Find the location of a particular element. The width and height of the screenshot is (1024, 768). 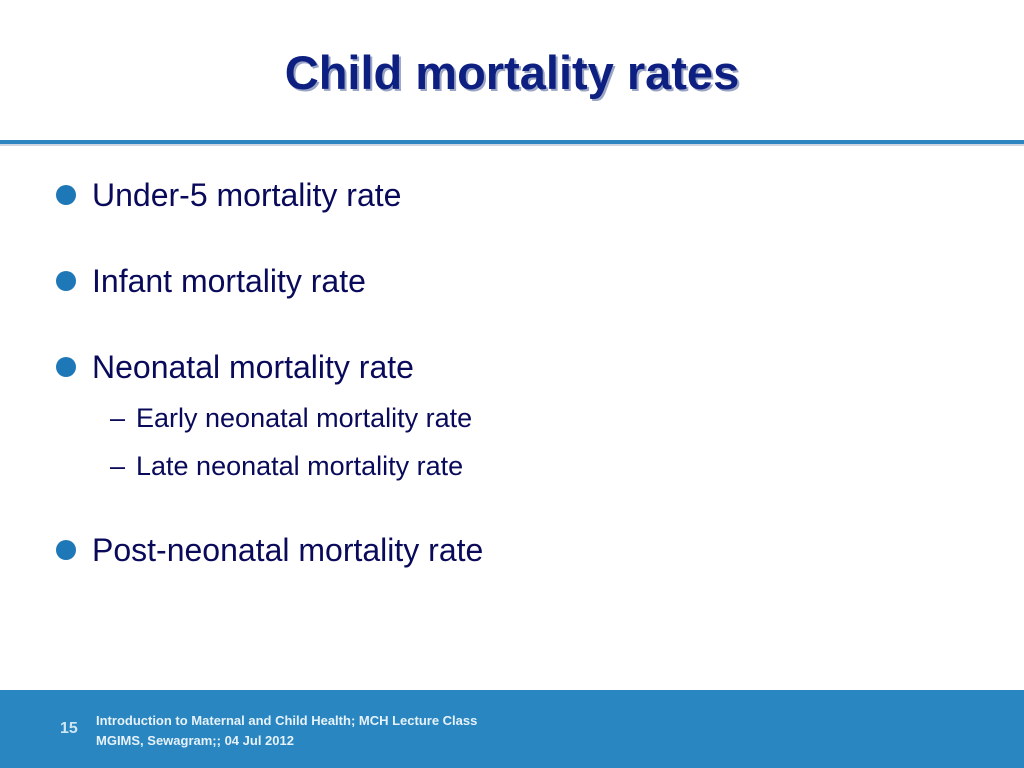

bullet-text: Under-5 mortality rate is located at coordinates (247, 194).